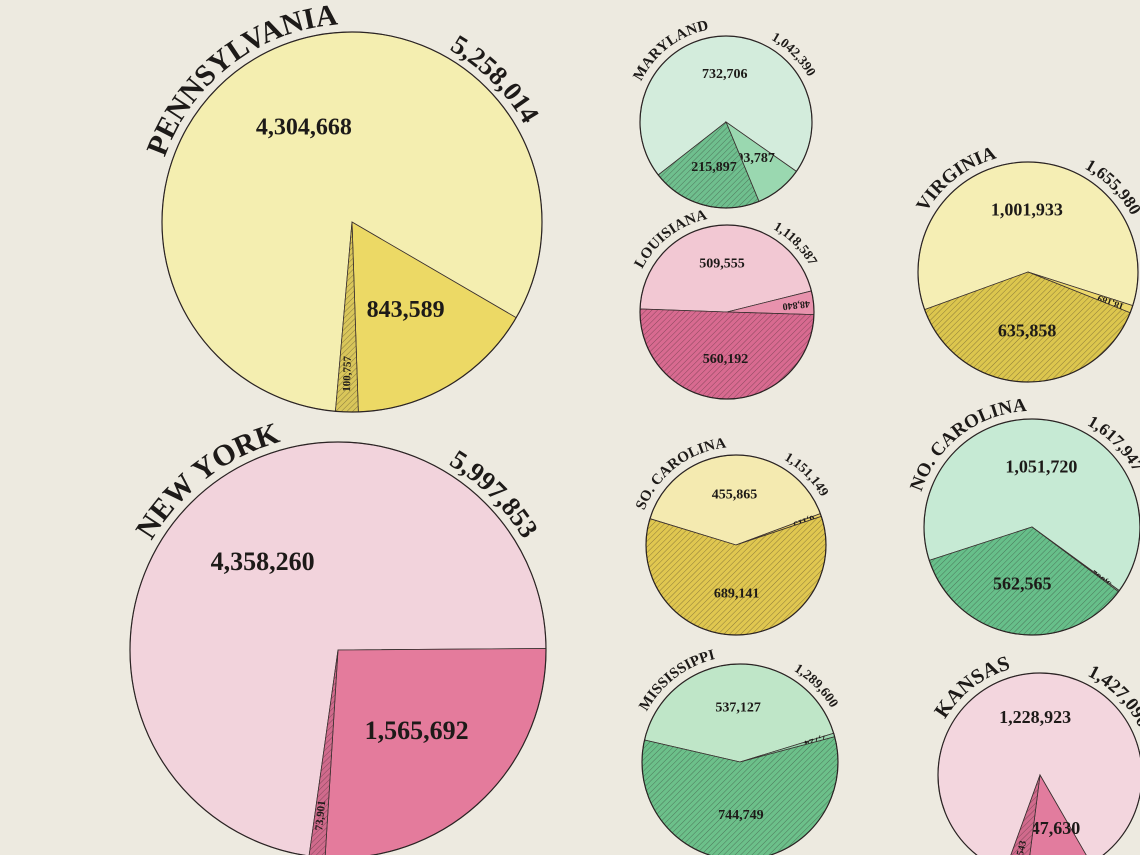 The image size is (1140, 855). I want to click on slice-label: 1,228,923, so click(1035, 717).